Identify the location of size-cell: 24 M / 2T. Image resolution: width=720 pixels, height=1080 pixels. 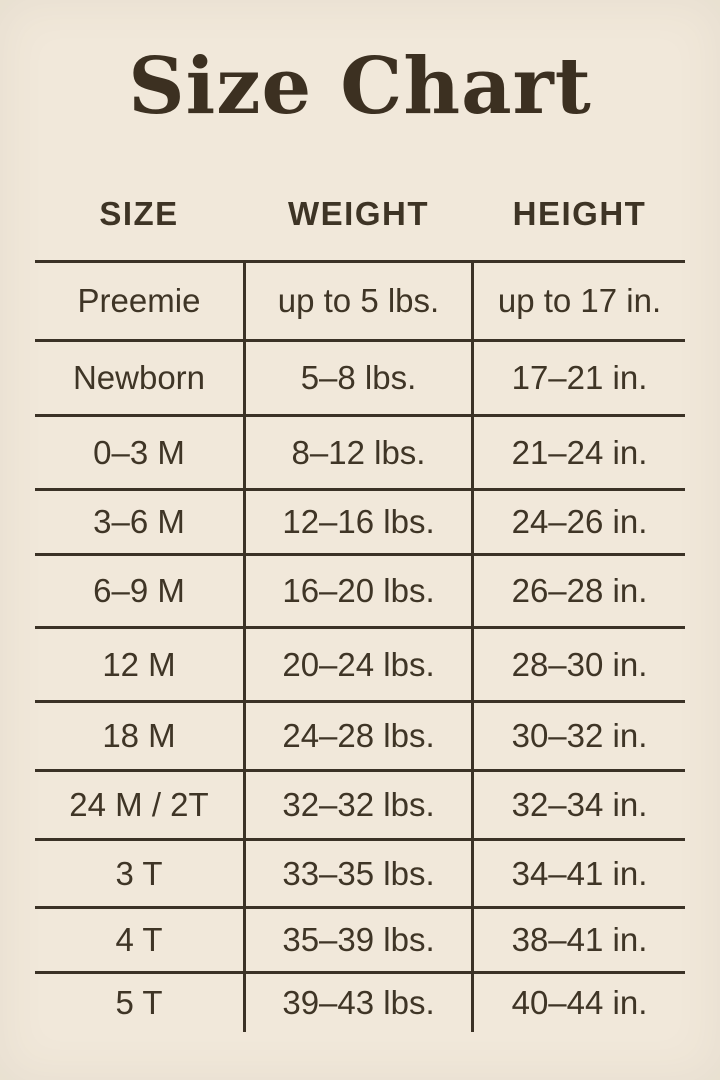
(139, 804).